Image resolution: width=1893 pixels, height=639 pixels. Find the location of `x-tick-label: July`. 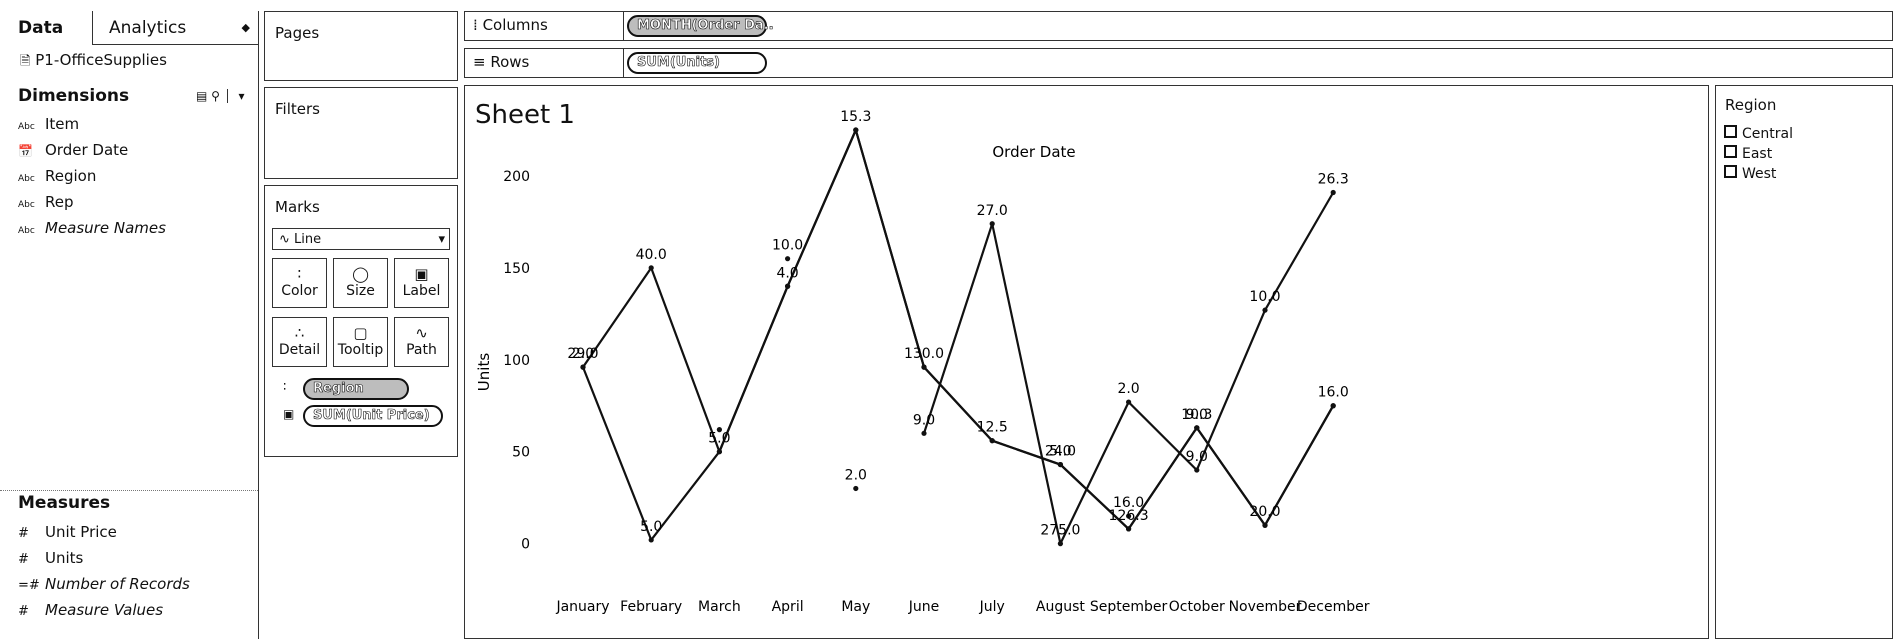

x-tick-label: July is located at coordinates (992, 607).